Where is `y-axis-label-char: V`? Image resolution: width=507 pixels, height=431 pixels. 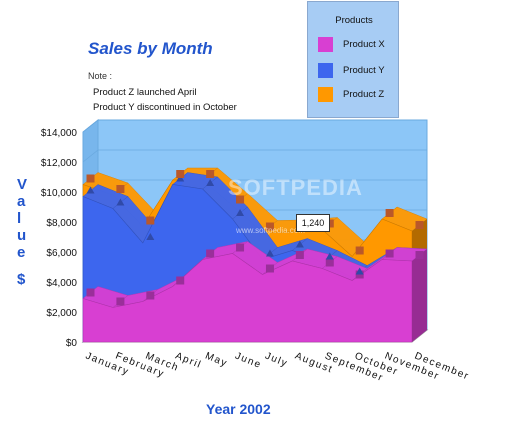 y-axis-label-char: V is located at coordinates (22, 184).